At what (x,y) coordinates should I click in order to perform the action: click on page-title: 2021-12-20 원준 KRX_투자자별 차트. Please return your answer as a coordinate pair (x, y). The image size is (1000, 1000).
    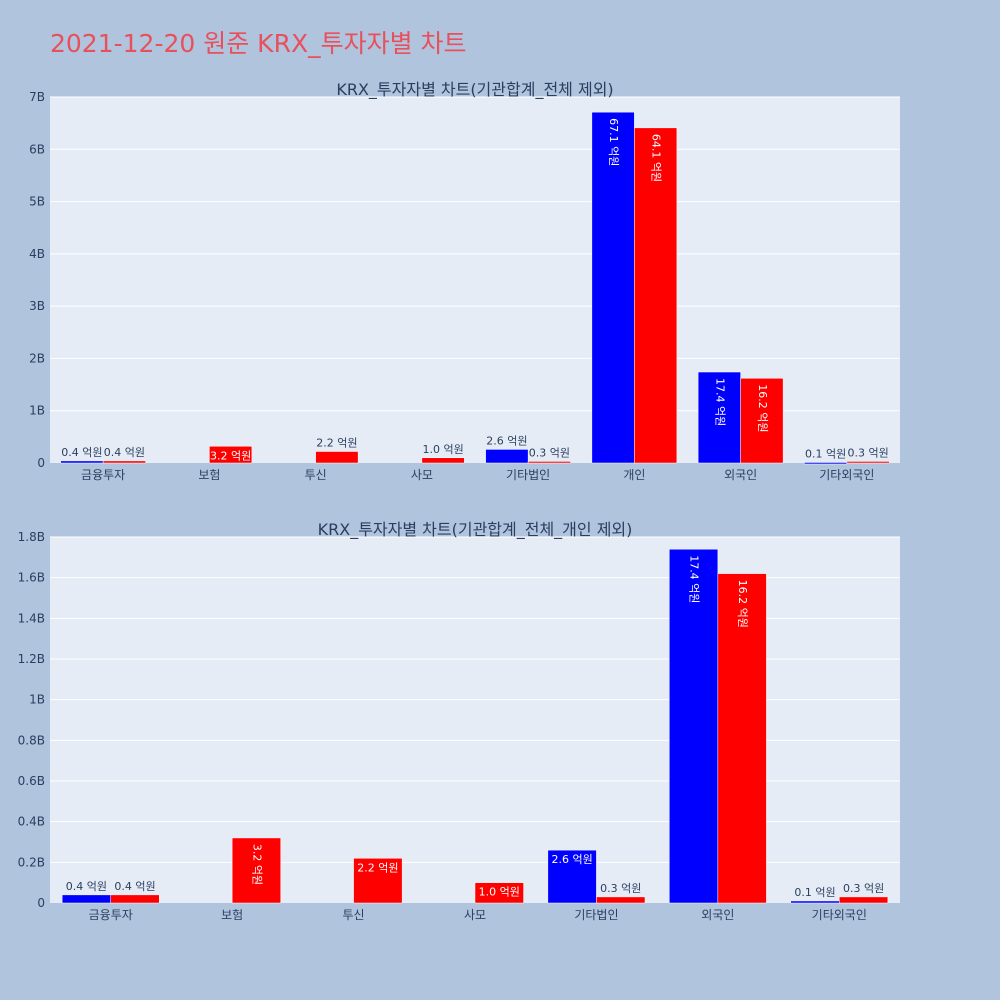
    Looking at the image, I should click on (258, 43).